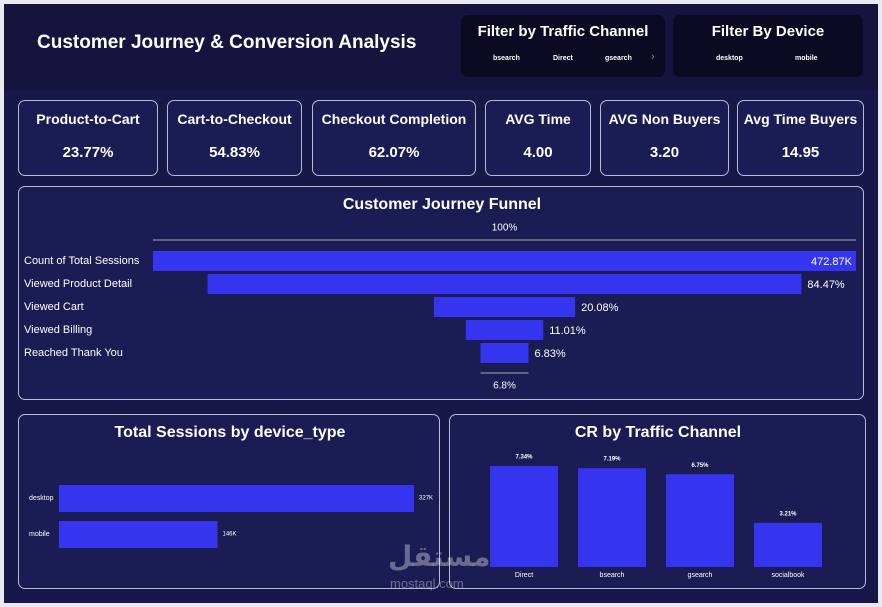 The image size is (882, 607). Describe the element at coordinates (427, 583) in the screenshot. I see `watermark: mostaql.com` at that location.